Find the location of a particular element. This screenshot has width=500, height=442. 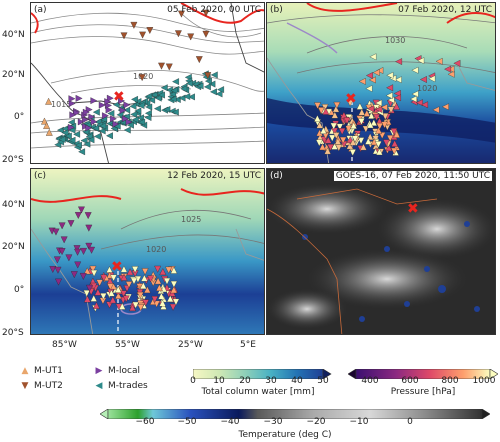

colorbar-tick: −40 is located at coordinates (230, 422).